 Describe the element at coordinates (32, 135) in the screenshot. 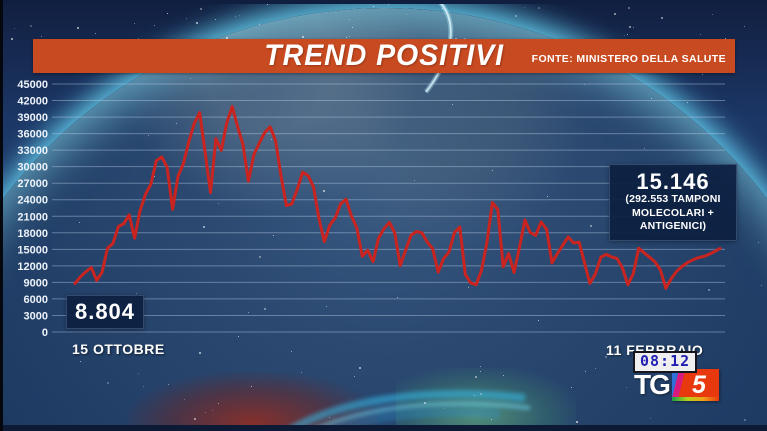

I see `y-tick-label: 36000` at that location.